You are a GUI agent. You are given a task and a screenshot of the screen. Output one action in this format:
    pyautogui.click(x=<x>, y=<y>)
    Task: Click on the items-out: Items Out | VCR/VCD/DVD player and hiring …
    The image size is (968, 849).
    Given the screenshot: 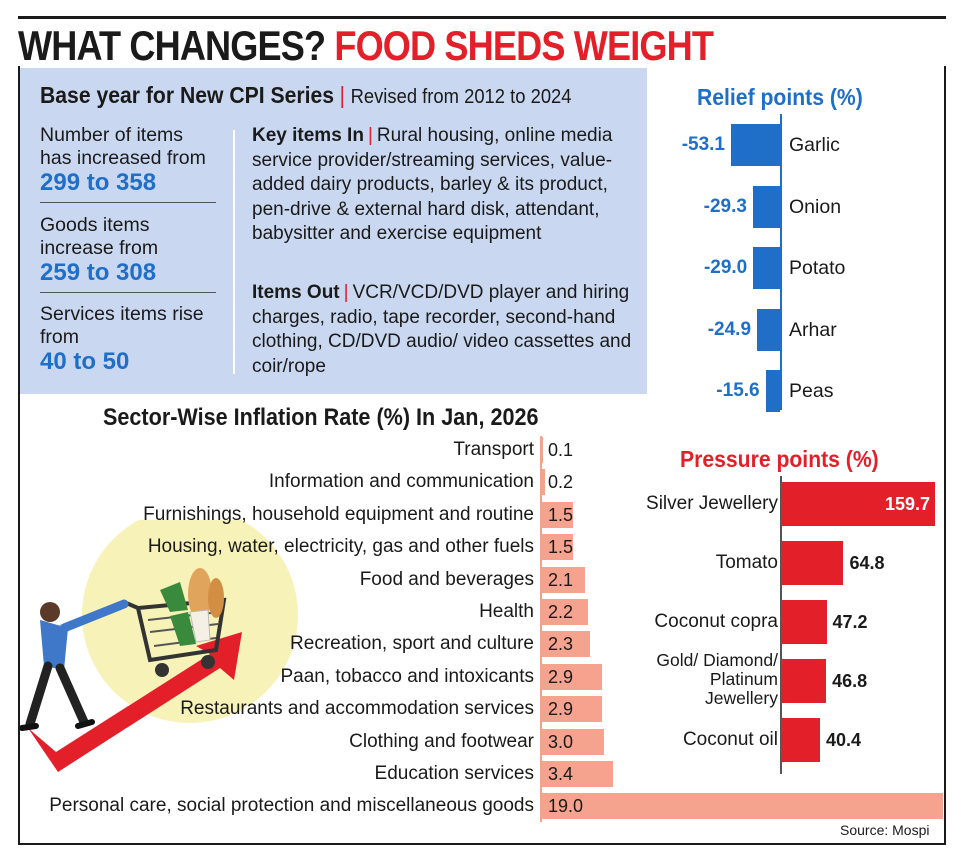 What is the action you would take?
    pyautogui.click(x=447, y=330)
    